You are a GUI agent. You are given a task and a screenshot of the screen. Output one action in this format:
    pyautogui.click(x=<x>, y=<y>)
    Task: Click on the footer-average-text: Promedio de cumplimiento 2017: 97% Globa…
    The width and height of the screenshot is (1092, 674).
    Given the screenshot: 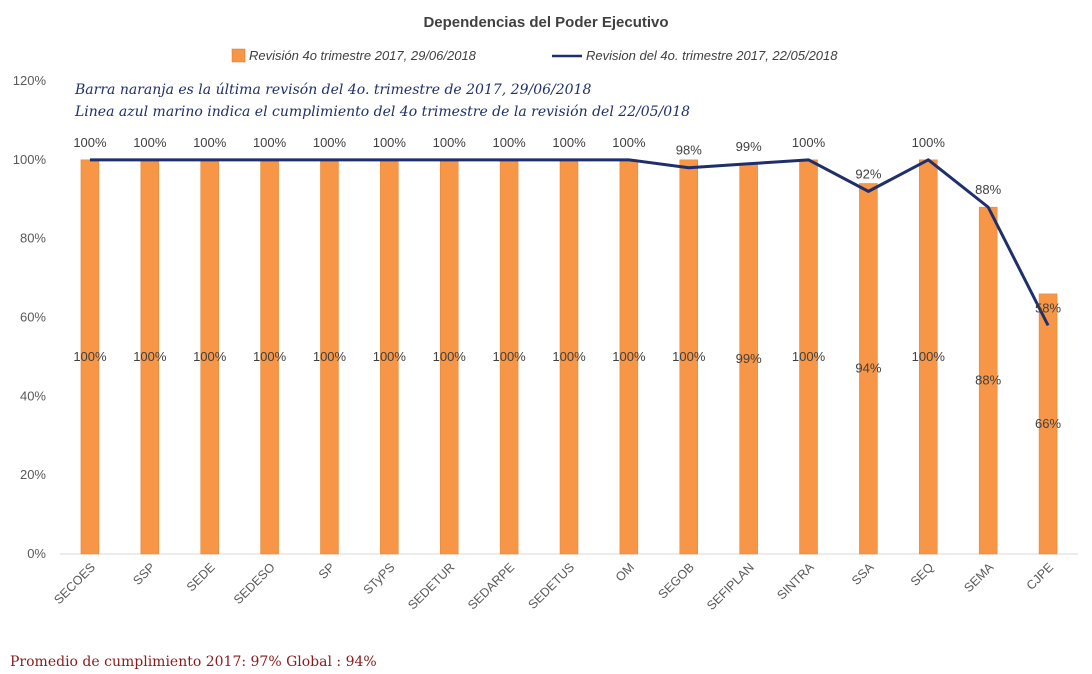 What is the action you would take?
    pyautogui.click(x=193, y=662)
    